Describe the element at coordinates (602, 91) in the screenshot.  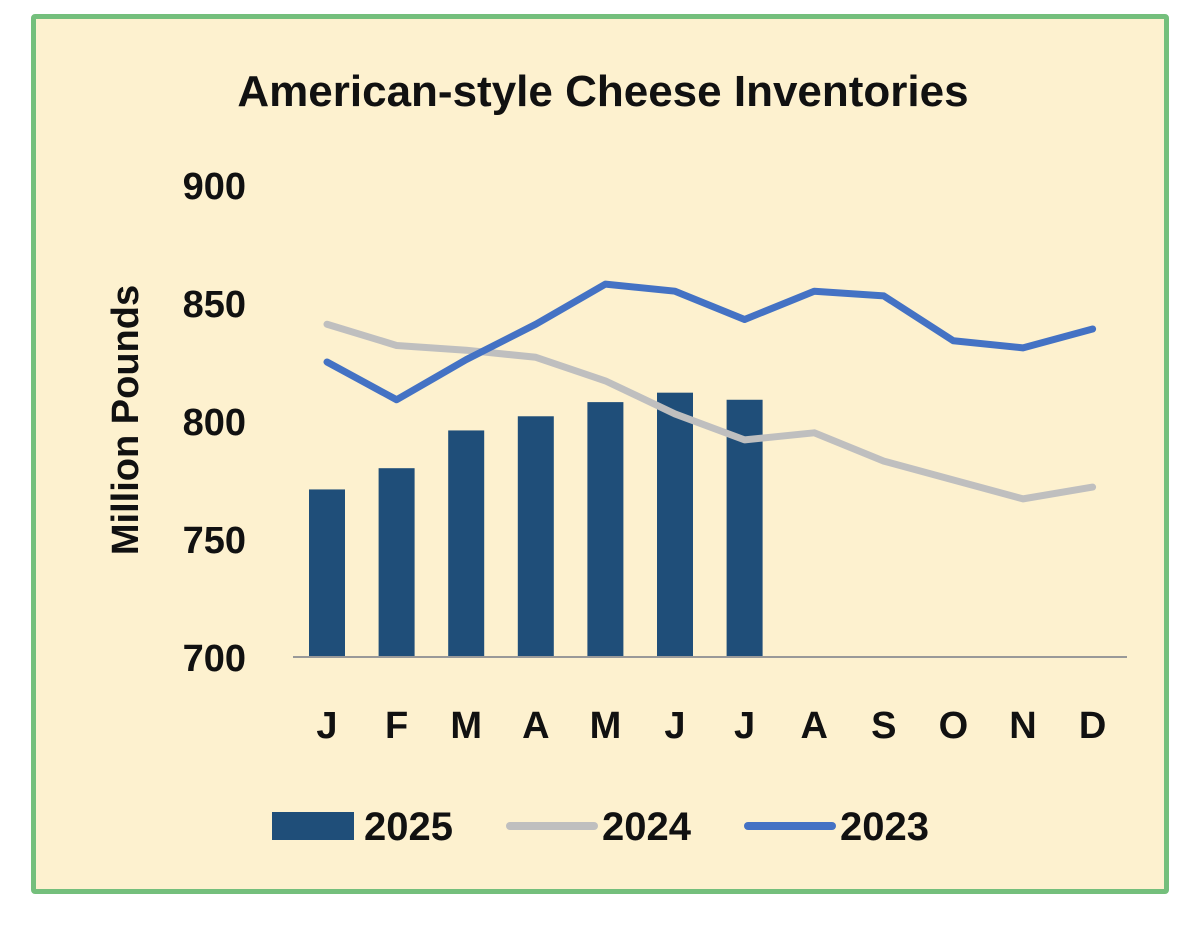
I see `chart-title: American-style Cheese Inventories` at that location.